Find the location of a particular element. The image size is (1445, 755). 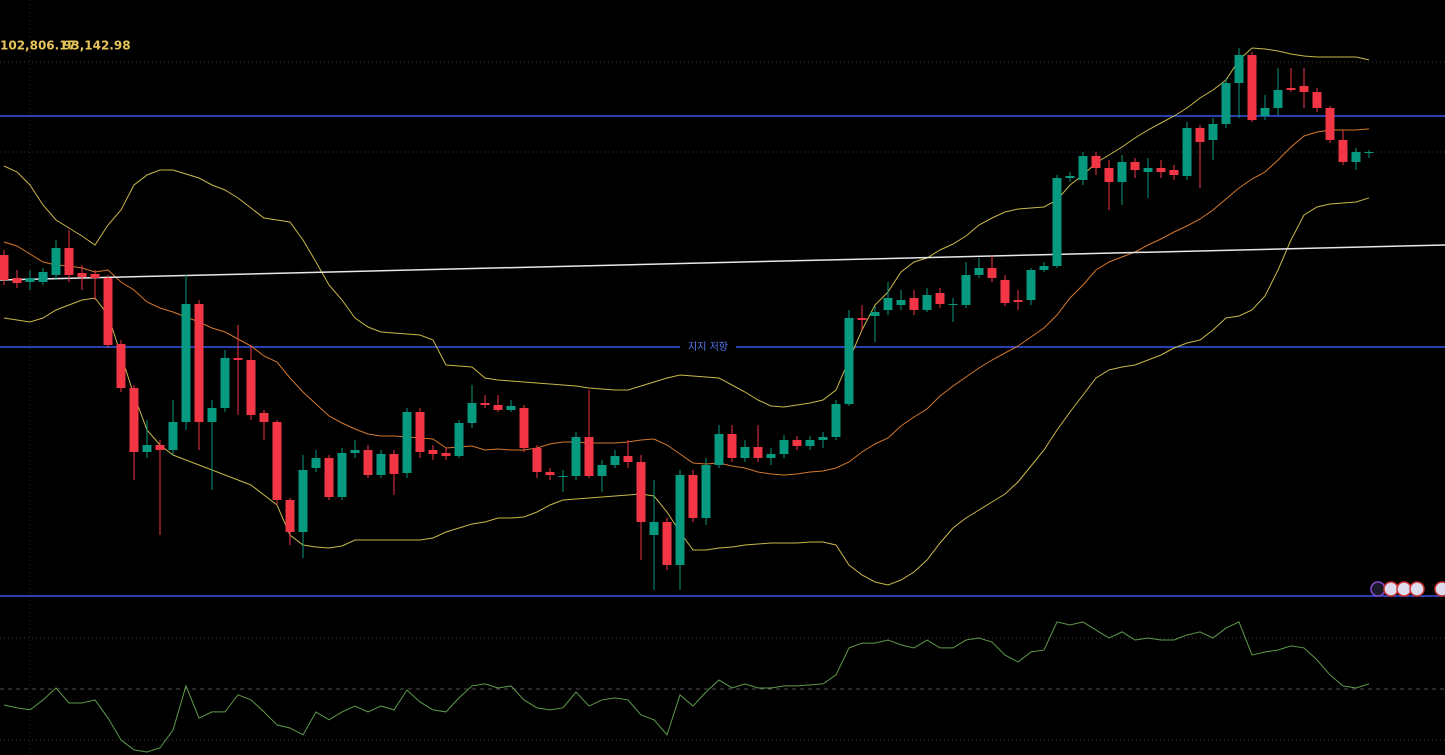

trendline is located at coordinates (722, 262).